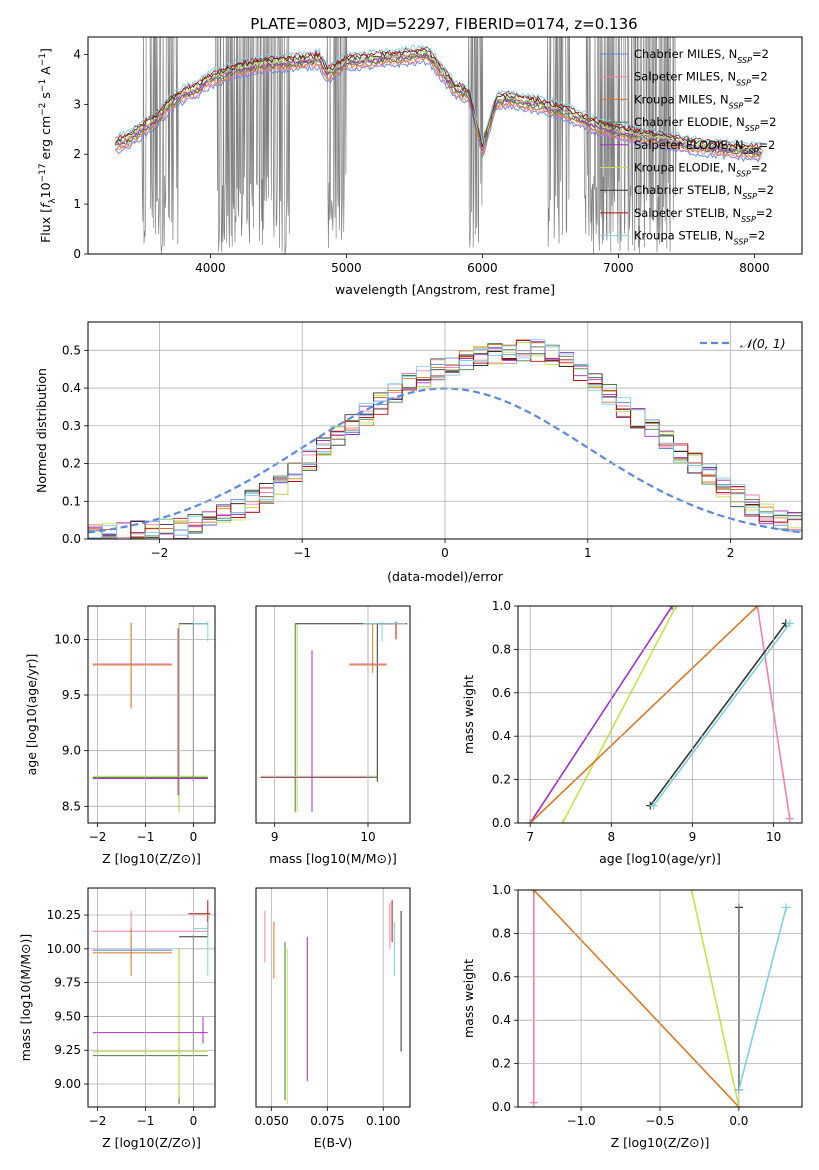  I want to click on y-tick-label: 9.5, so click(71, 695).